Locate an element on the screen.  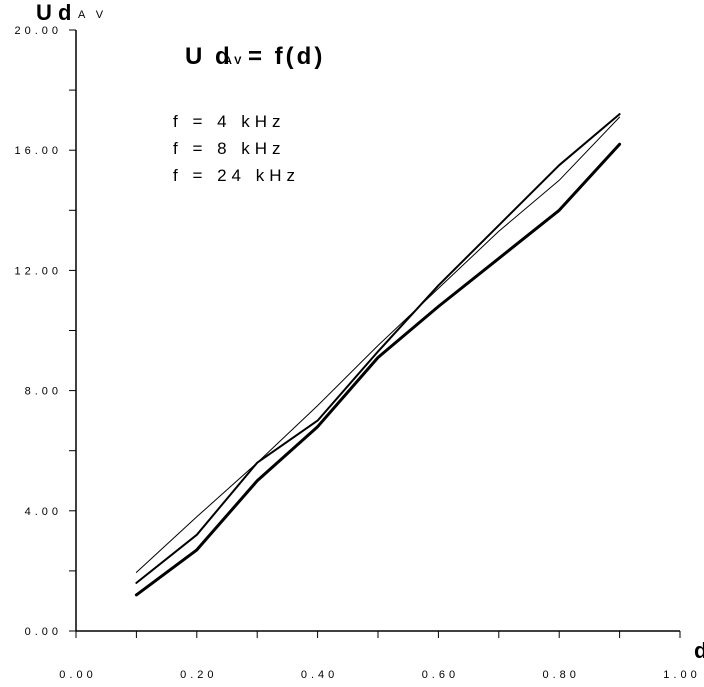
y-axis-label-subscript: A V is located at coordinates (92, 15).